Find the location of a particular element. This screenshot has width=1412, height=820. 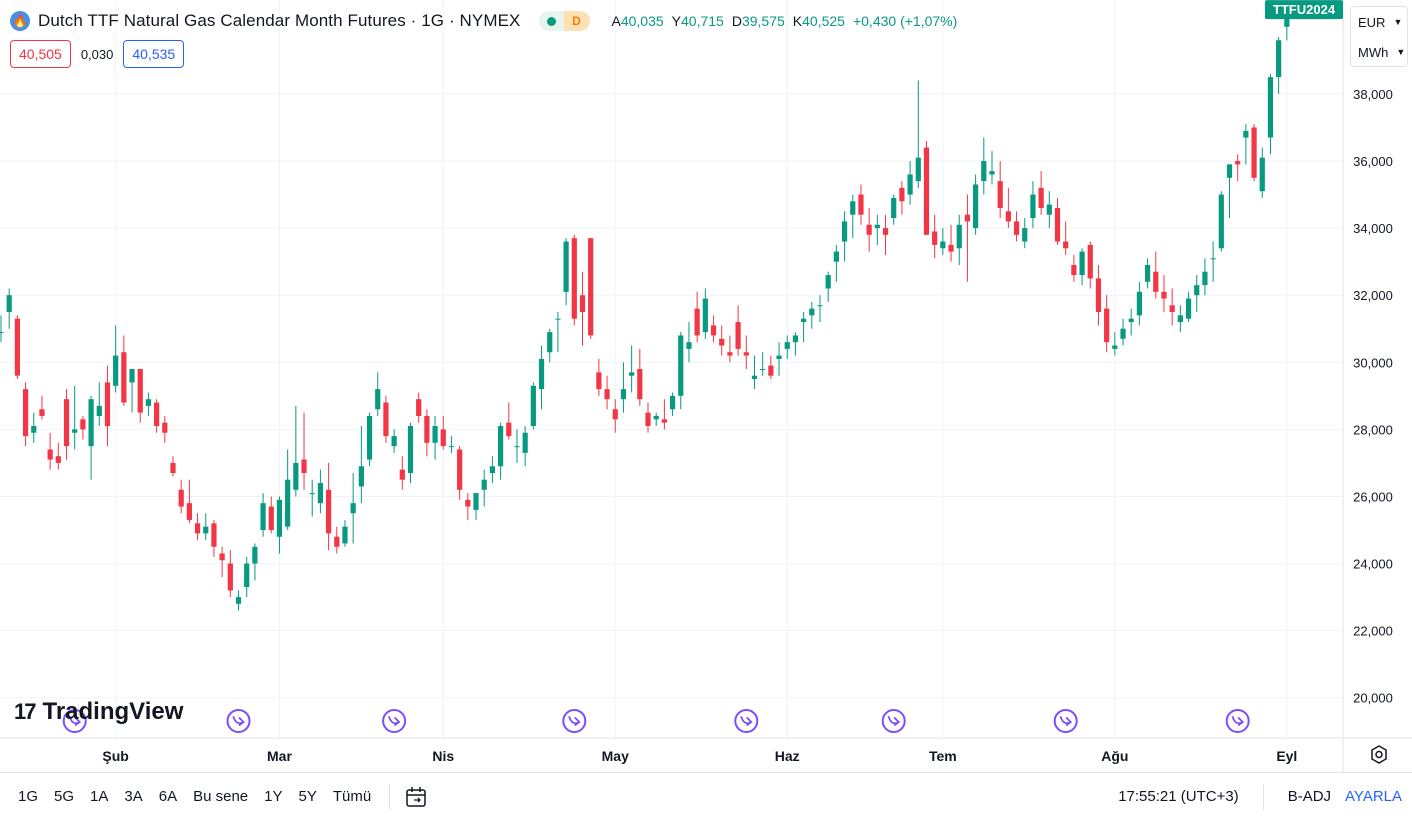

range-button-5d: 5G is located at coordinates (64, 796).